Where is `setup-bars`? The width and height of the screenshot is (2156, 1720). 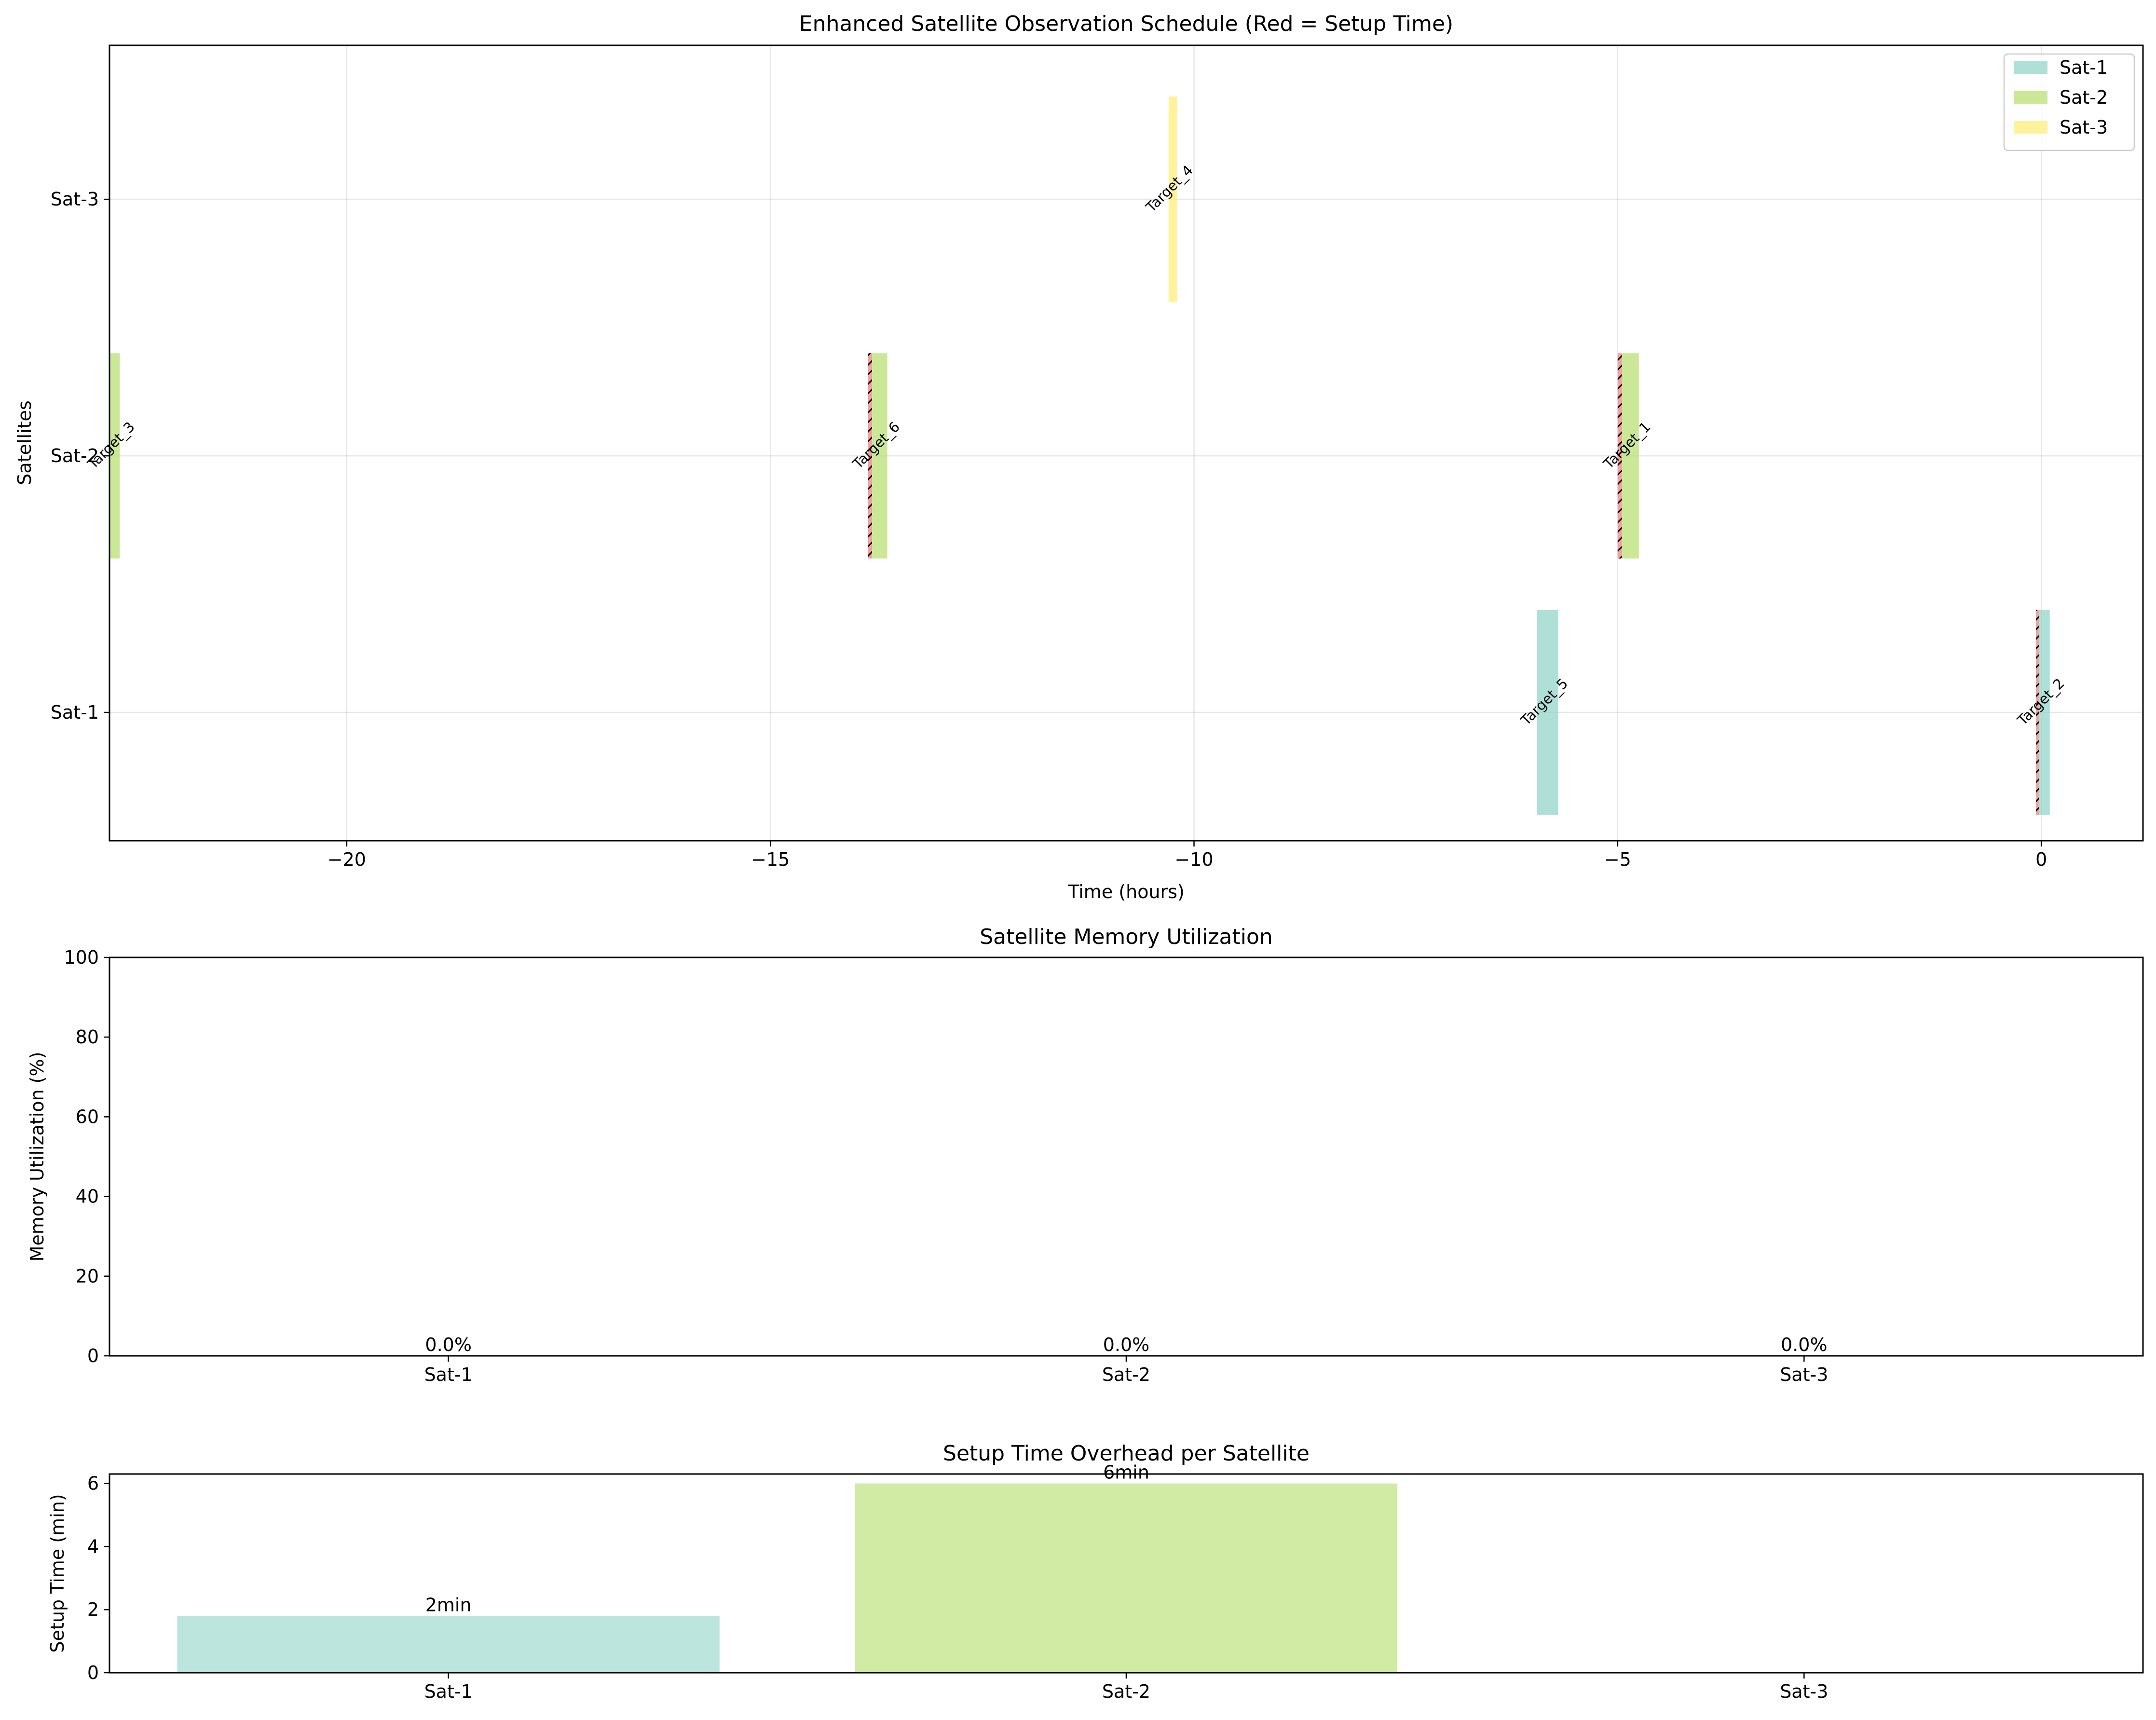 setup-bars is located at coordinates (787, 1578).